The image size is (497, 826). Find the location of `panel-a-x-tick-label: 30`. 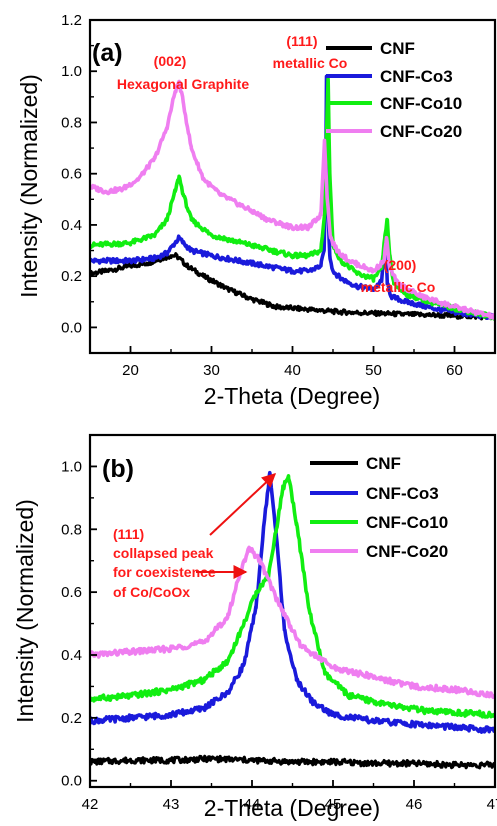

panel-a-x-tick-label: 30 is located at coordinates (211, 370).